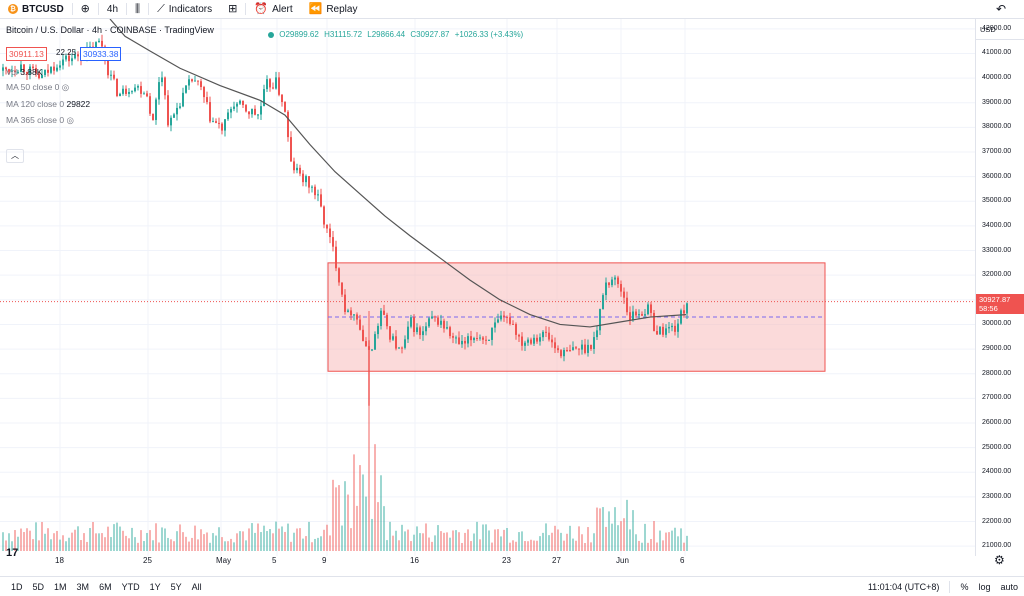 The height and width of the screenshot is (596, 1024). I want to click on compare-button: ⊕, so click(85, 9).